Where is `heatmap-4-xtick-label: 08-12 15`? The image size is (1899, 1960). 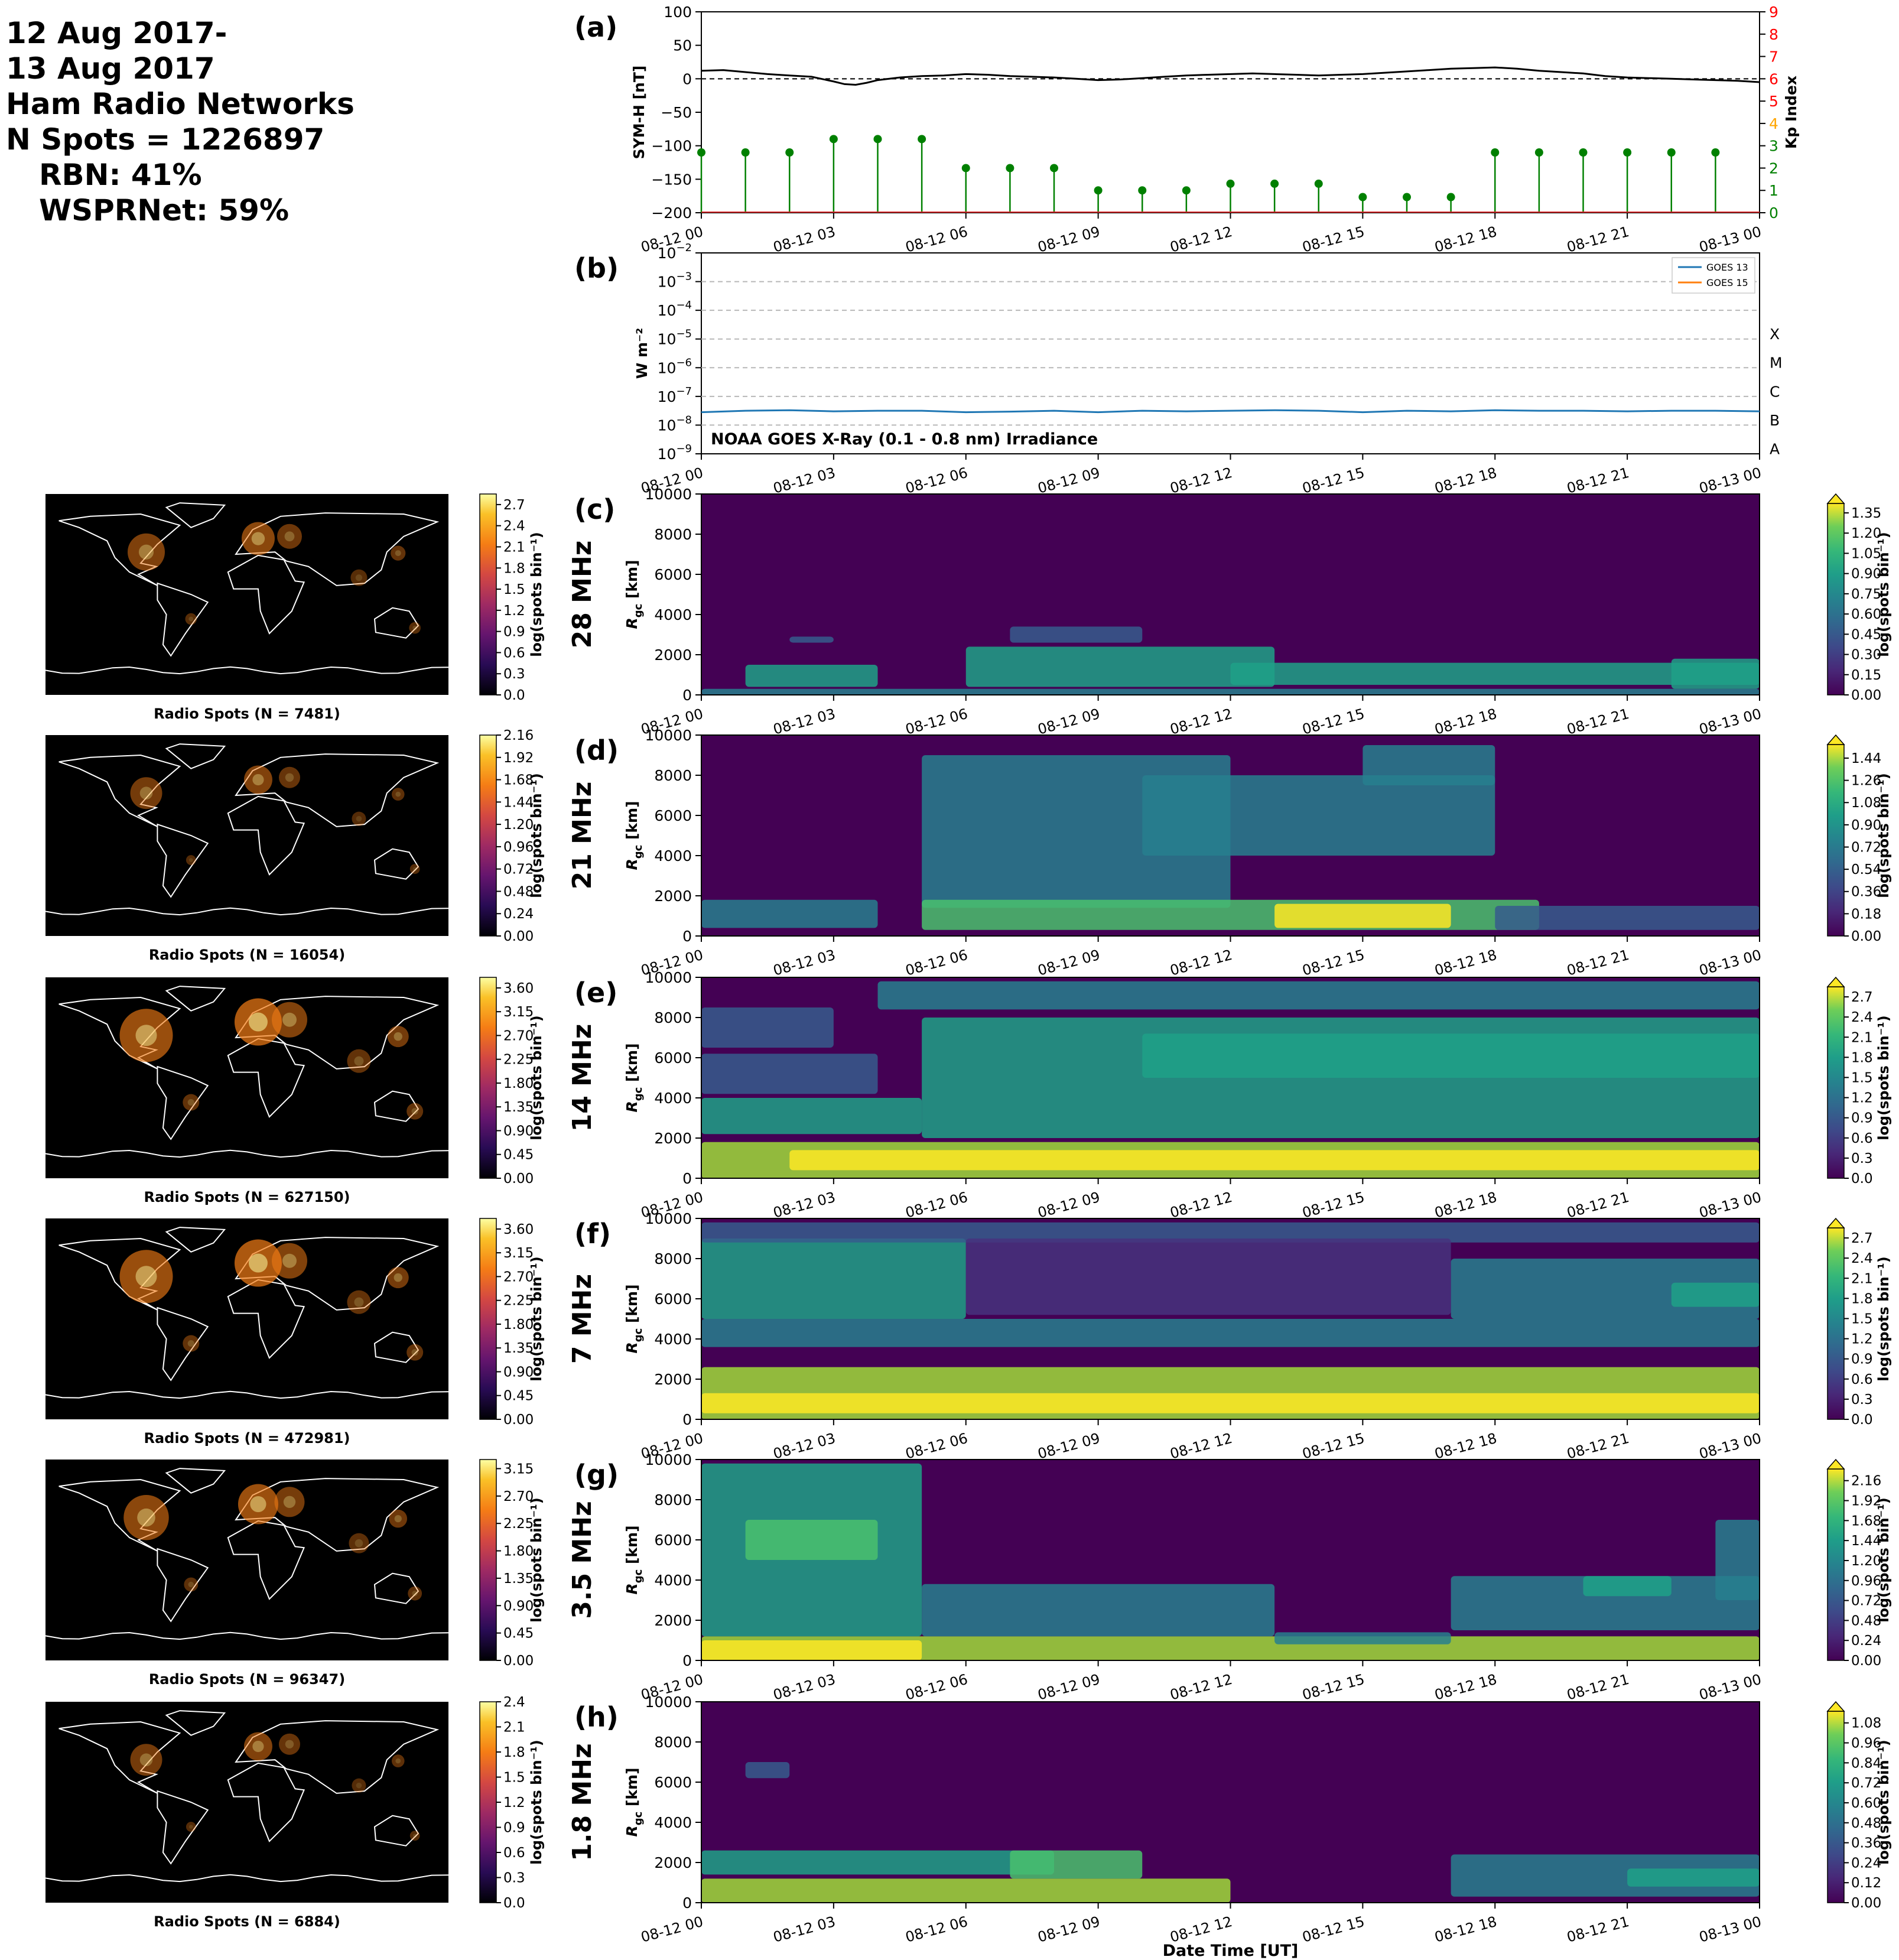
heatmap-4-xtick-label: 08-12 15 is located at coordinates (1333, 1687).